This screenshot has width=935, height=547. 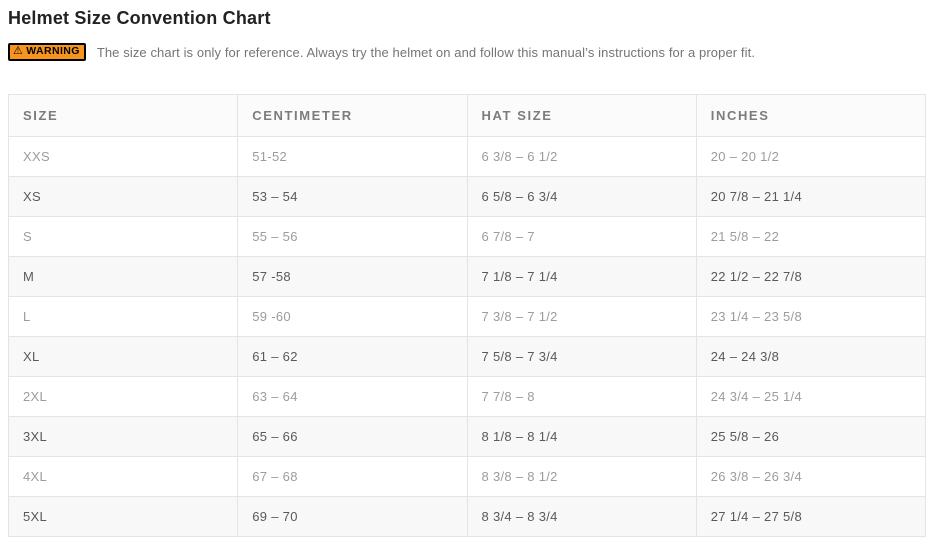 What do you see at coordinates (123, 476) in the screenshot?
I see `cell-size: 4XL` at bounding box center [123, 476].